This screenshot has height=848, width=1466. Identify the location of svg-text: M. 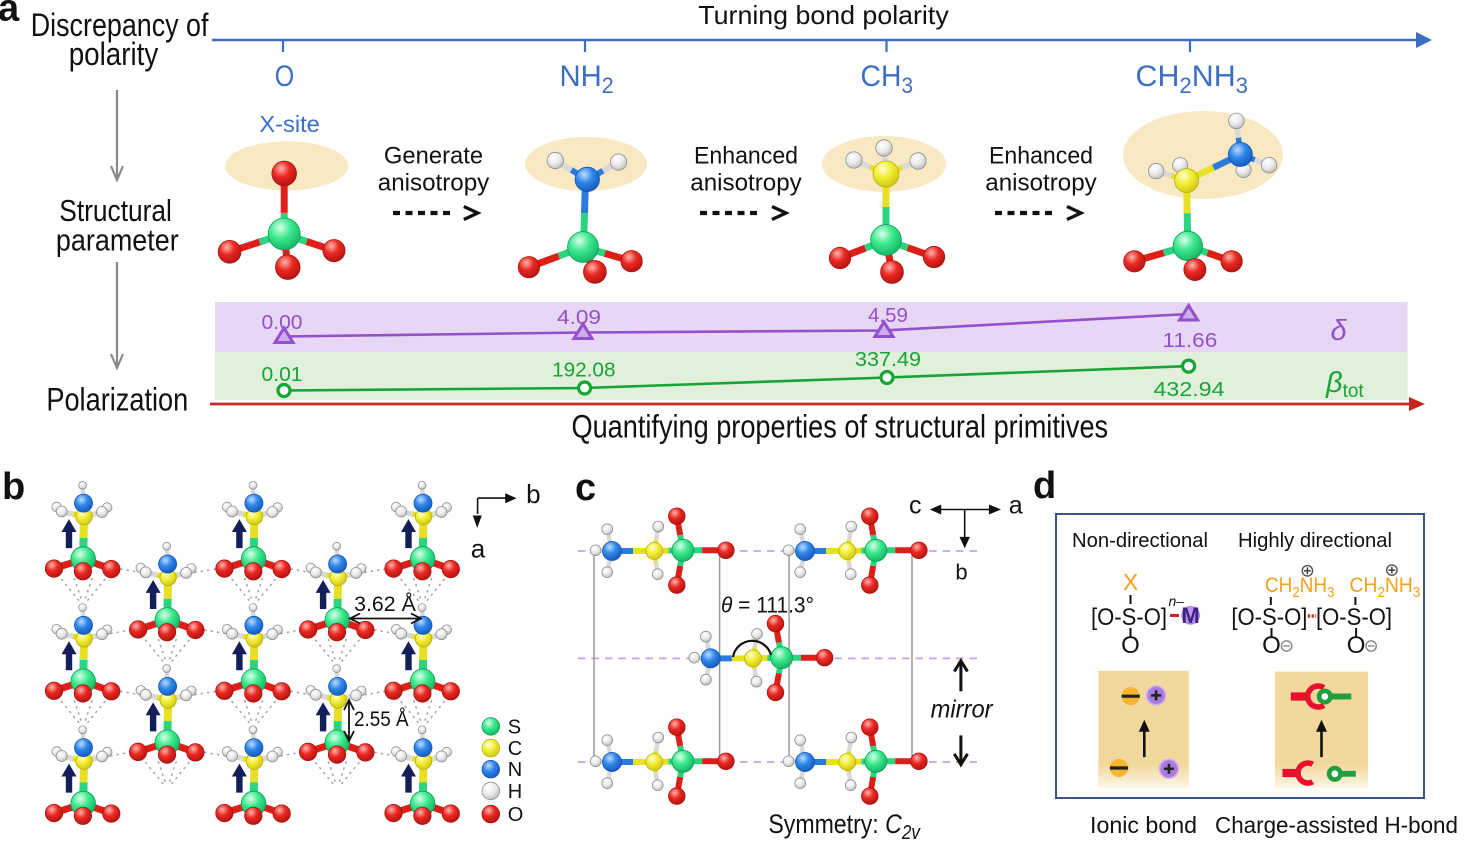
(1190, 615).